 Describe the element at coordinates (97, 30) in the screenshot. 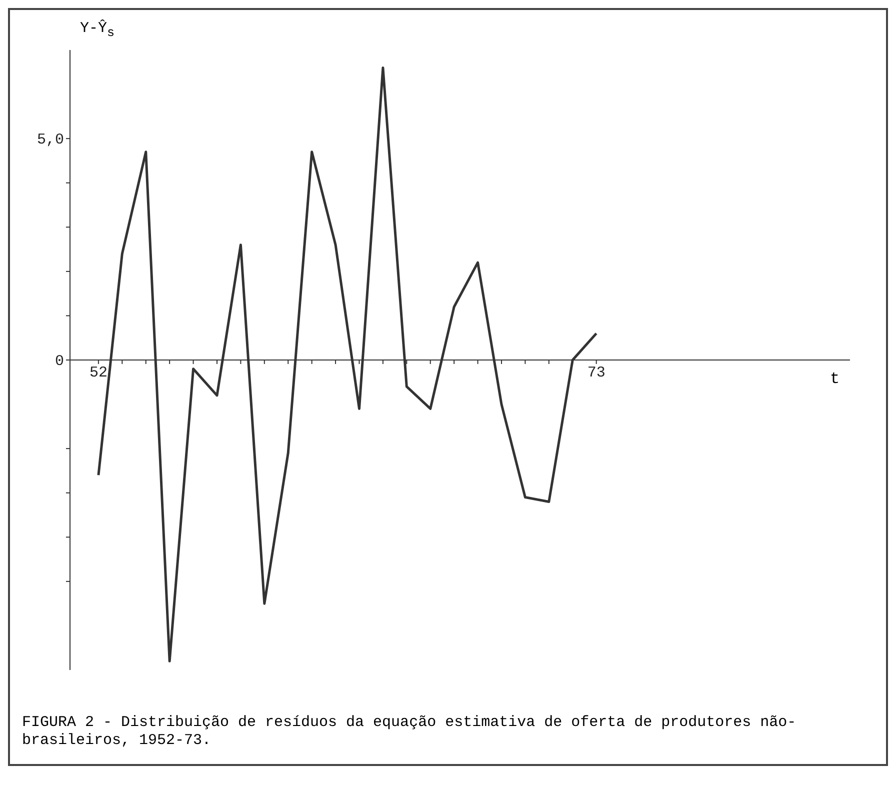

I see `y-axis-title: Y-Ŷ$_{s}$` at that location.